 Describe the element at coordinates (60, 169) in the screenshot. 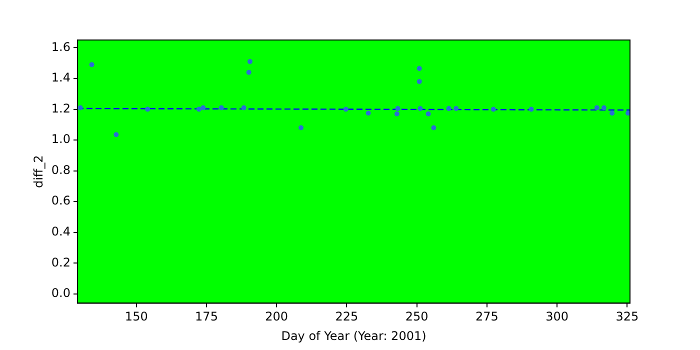

I see `y-tick-label: 0.8` at that location.